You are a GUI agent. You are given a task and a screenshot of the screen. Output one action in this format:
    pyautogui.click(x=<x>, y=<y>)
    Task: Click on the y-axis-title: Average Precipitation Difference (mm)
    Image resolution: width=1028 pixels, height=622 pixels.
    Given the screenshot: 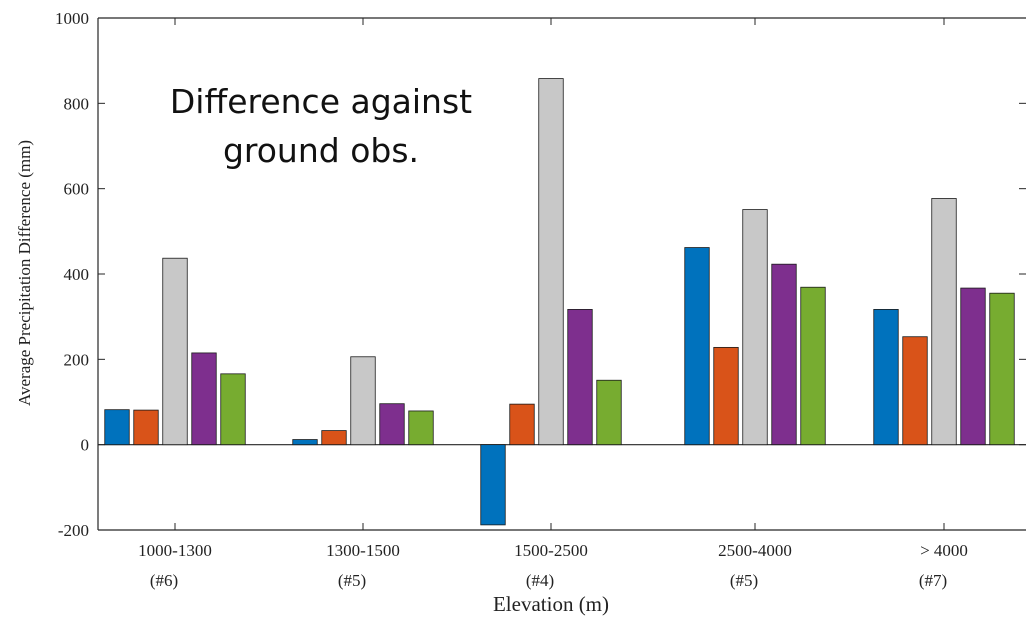 What is the action you would take?
    pyautogui.click(x=24, y=273)
    